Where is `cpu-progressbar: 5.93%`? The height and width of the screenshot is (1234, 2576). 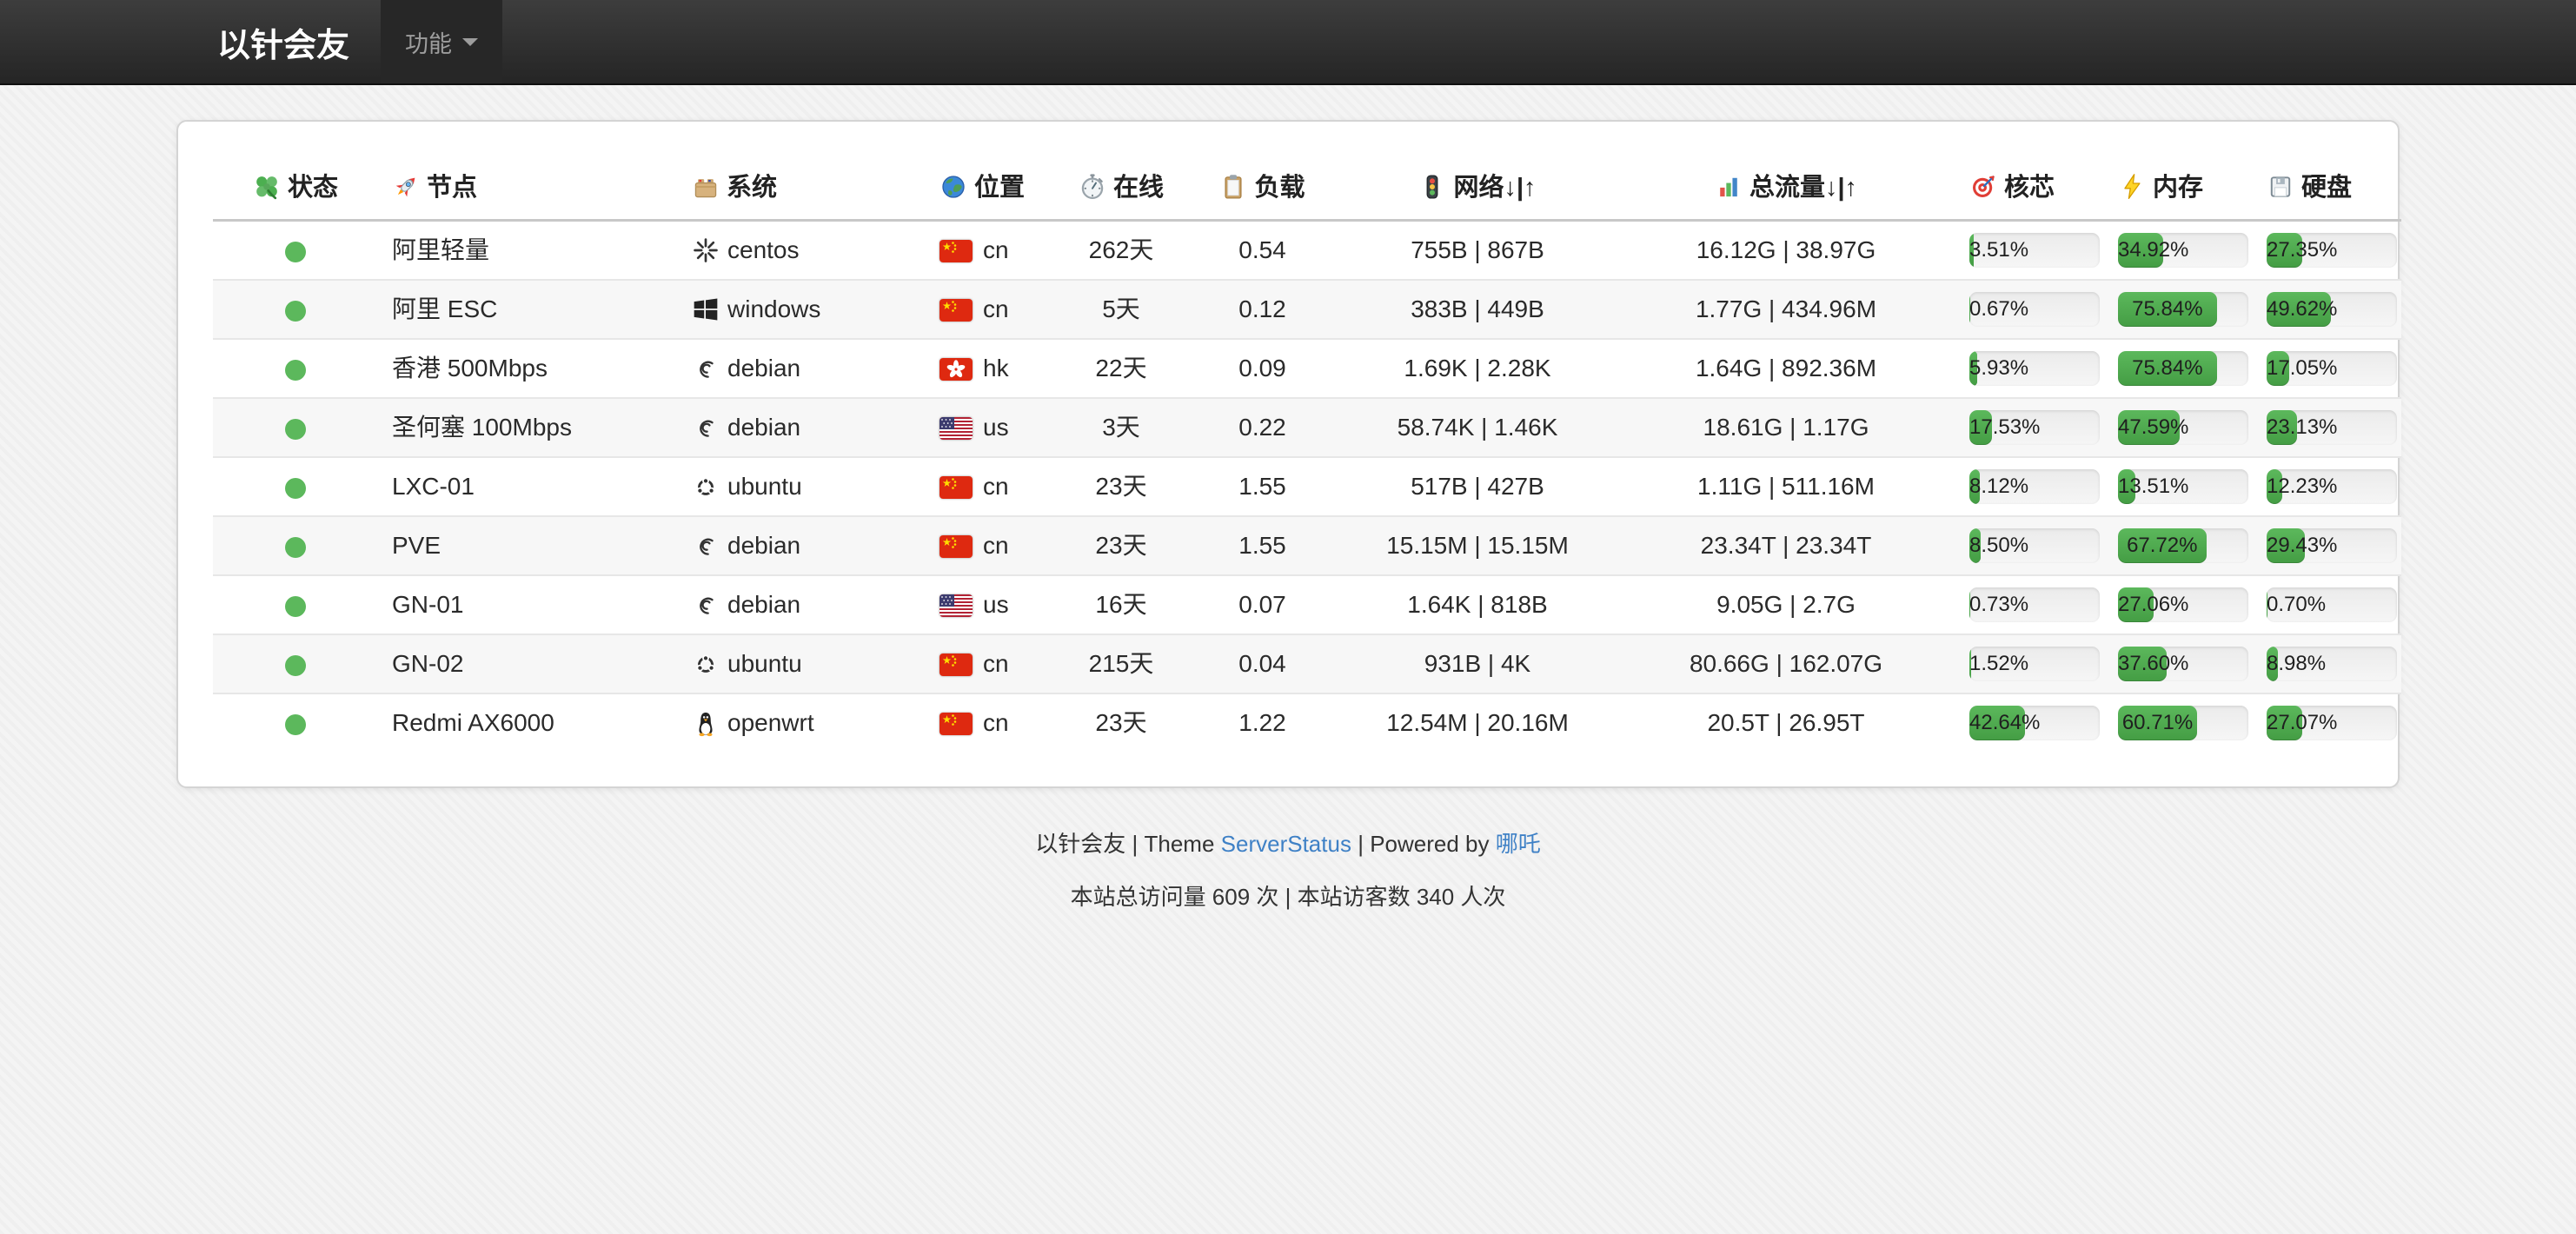
cpu-progressbar: 5.93% is located at coordinates (2034, 368).